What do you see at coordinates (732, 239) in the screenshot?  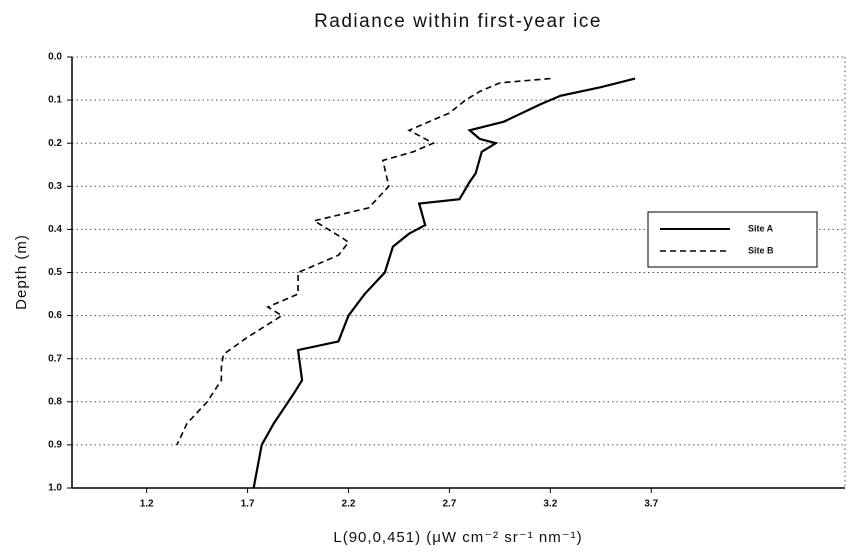 I see `legend-box` at bounding box center [732, 239].